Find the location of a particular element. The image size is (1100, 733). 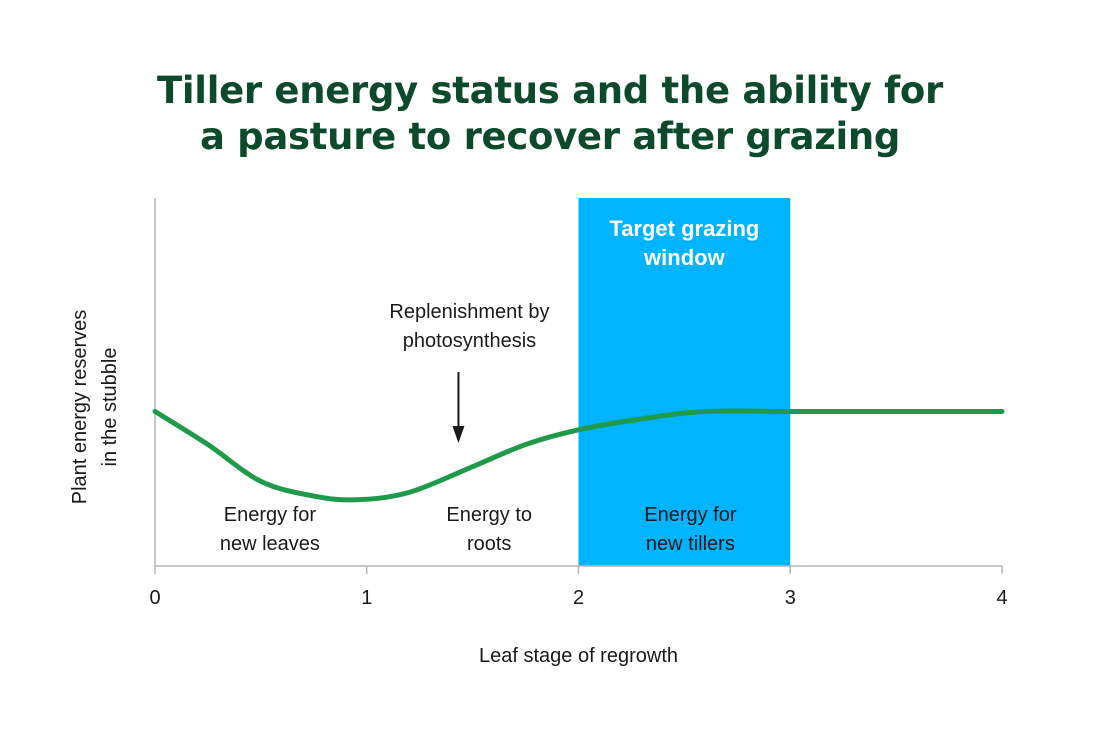

annotation-1-line-2: new leaves is located at coordinates (270, 544).